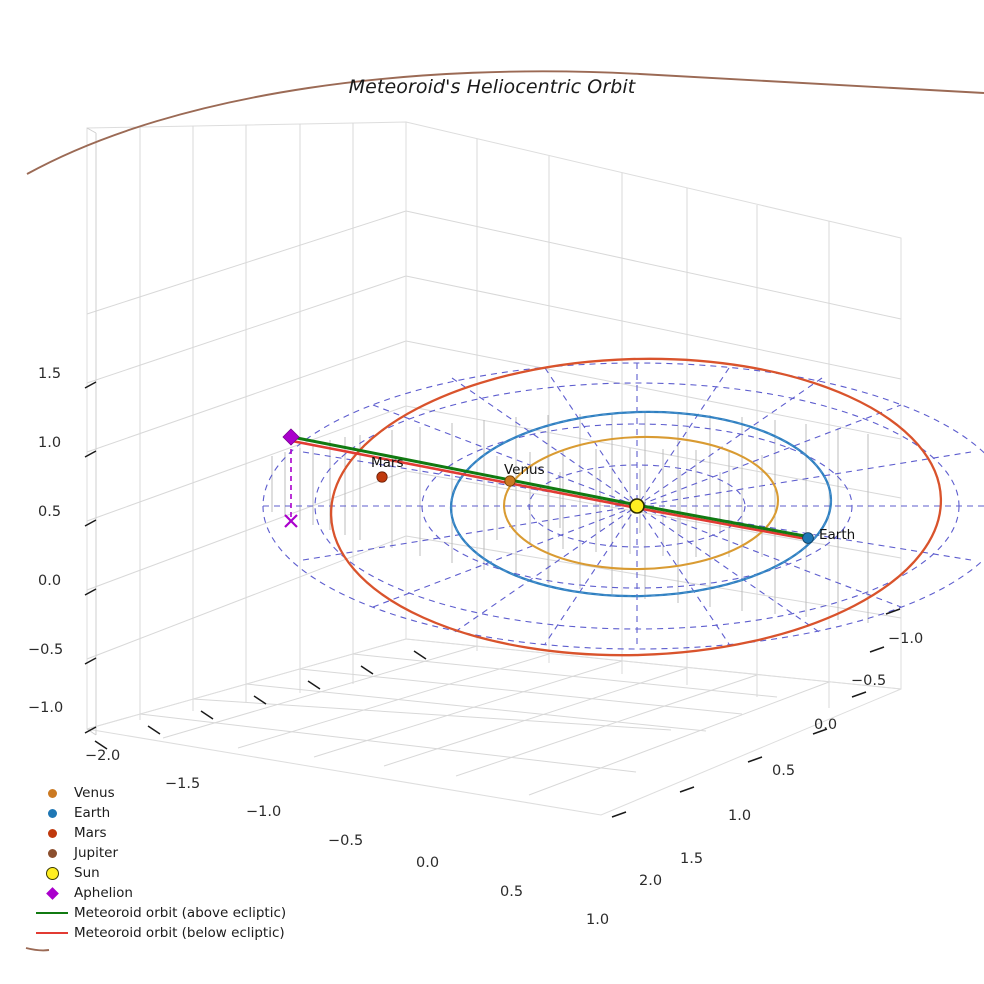 The image size is (984, 984). Describe the element at coordinates (52, 793) in the screenshot. I see `venus-dot-icon` at that location.